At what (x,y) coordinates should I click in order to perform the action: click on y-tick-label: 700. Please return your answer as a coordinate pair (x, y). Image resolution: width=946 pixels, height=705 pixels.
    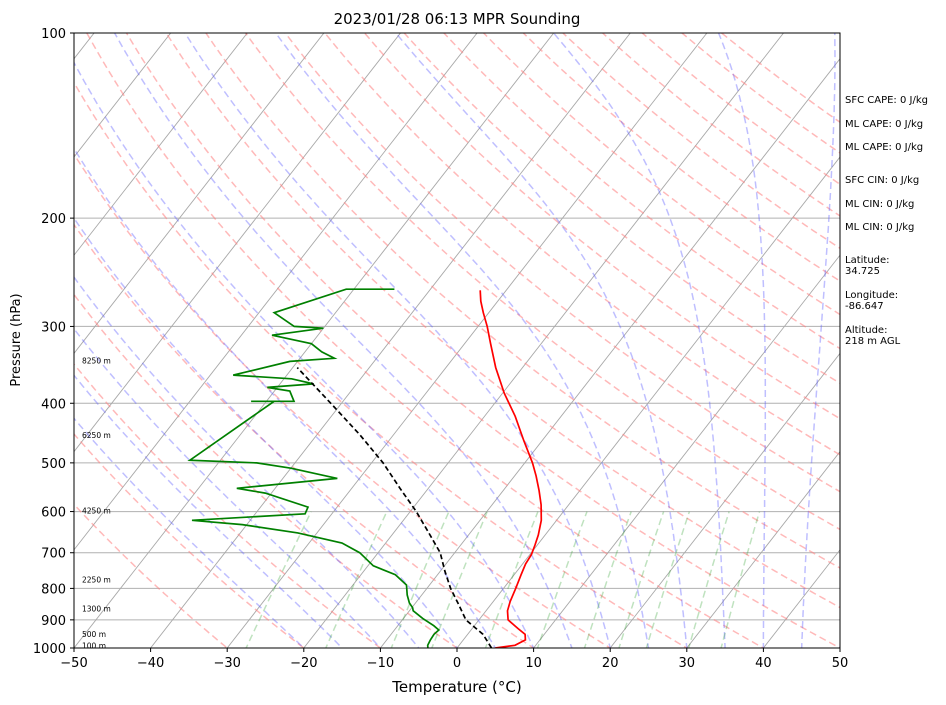
    Looking at the image, I should click on (53, 554).